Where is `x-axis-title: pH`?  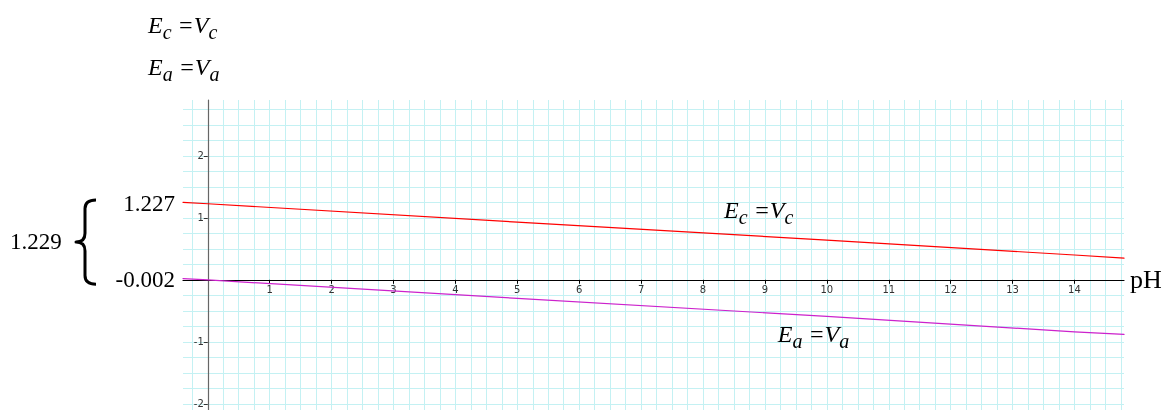 x-axis-title: pH is located at coordinates (1146, 280).